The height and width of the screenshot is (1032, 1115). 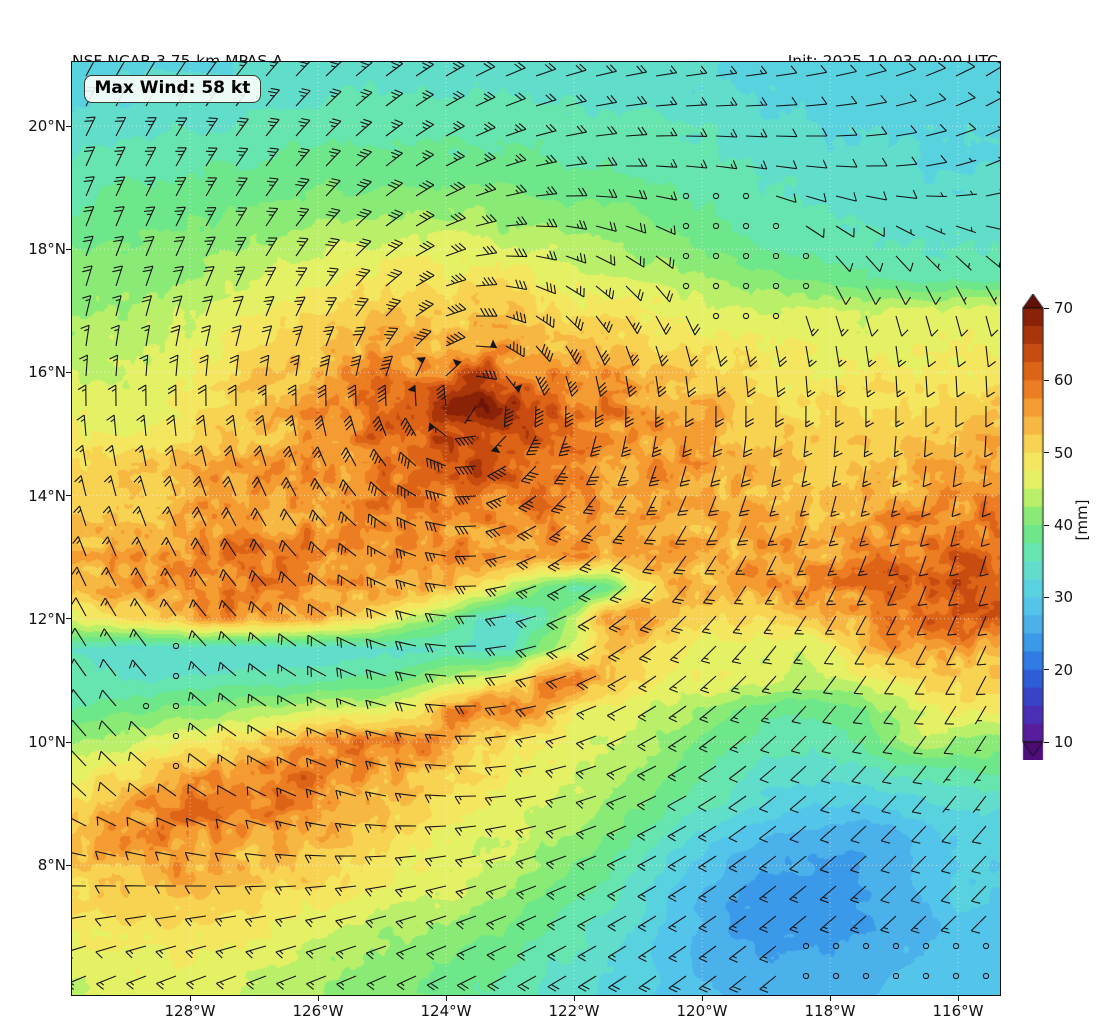 What do you see at coordinates (1064, 380) in the screenshot?
I see `colorbar-tick-label: 60` at bounding box center [1064, 380].